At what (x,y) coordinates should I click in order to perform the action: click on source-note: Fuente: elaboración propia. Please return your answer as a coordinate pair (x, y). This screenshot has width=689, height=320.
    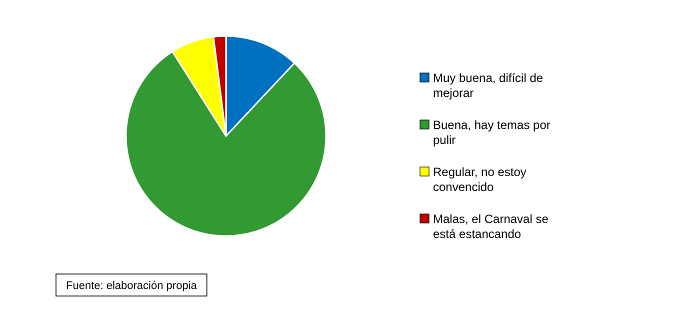
    Looking at the image, I should click on (132, 286).